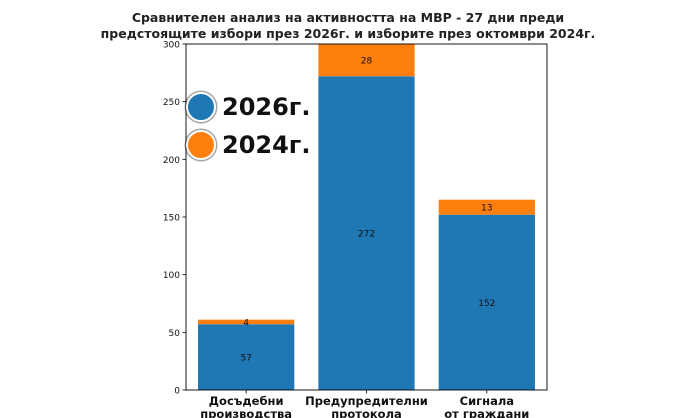 The width and height of the screenshot is (696, 418). I want to click on data-label-2026-0: 57, so click(245, 359).